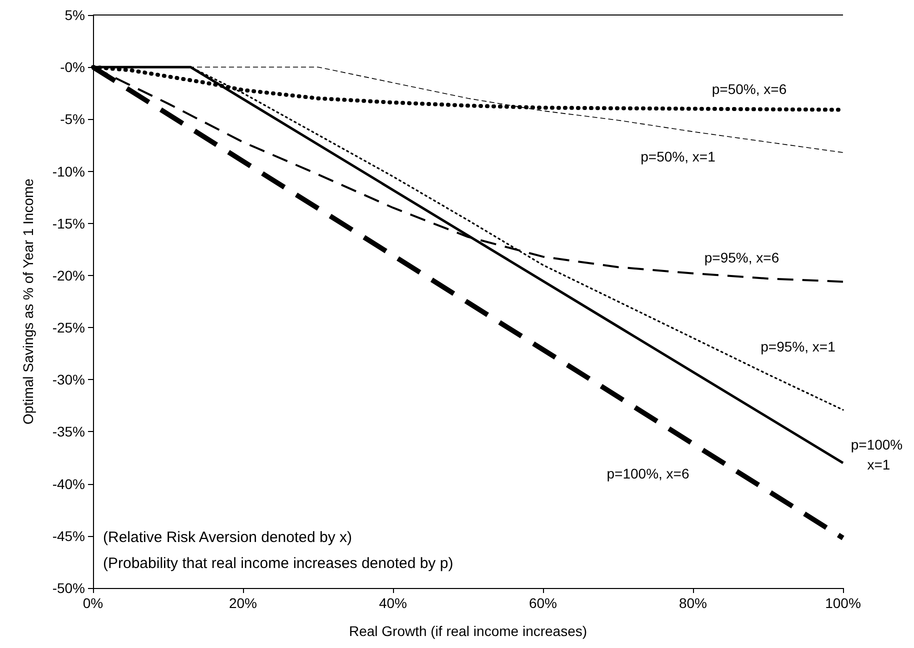  Describe the element at coordinates (742, 258) in the screenshot. I see `series-label: p=95%, x=6` at that location.